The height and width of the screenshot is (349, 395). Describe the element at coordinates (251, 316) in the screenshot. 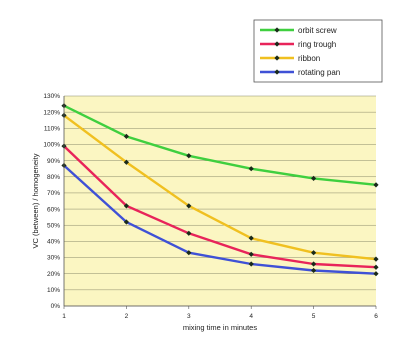

I see `x-tick-label: 4` at that location.